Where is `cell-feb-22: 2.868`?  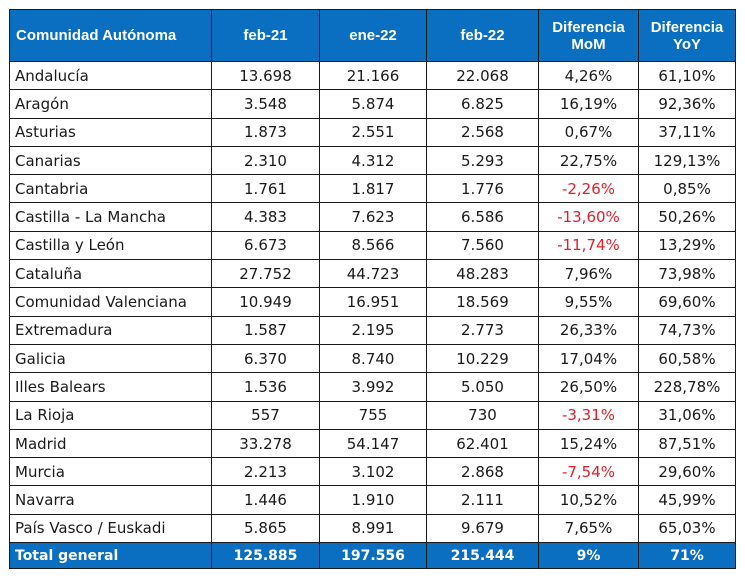 cell-feb-22: 2.868 is located at coordinates (482, 472).